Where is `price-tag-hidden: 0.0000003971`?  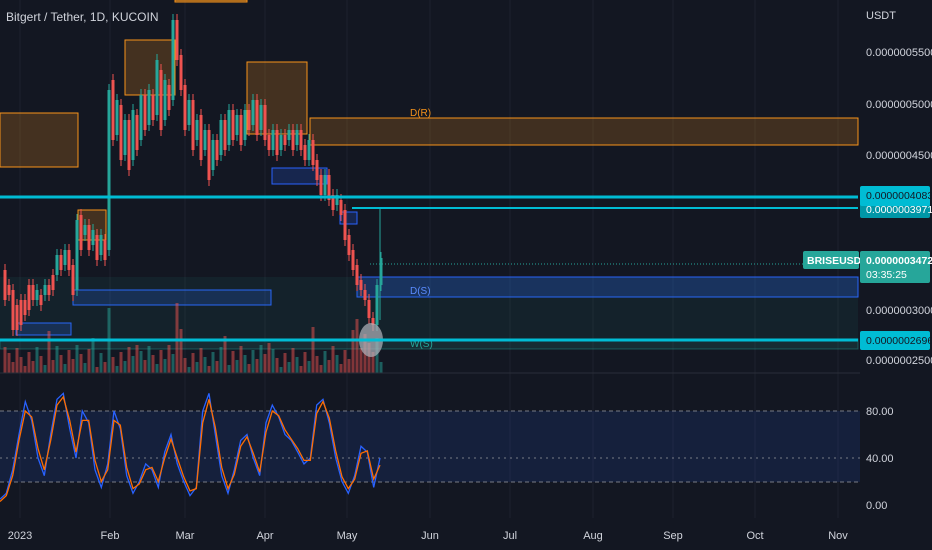 price-tag-hidden: 0.0000003971 is located at coordinates (899, 210).